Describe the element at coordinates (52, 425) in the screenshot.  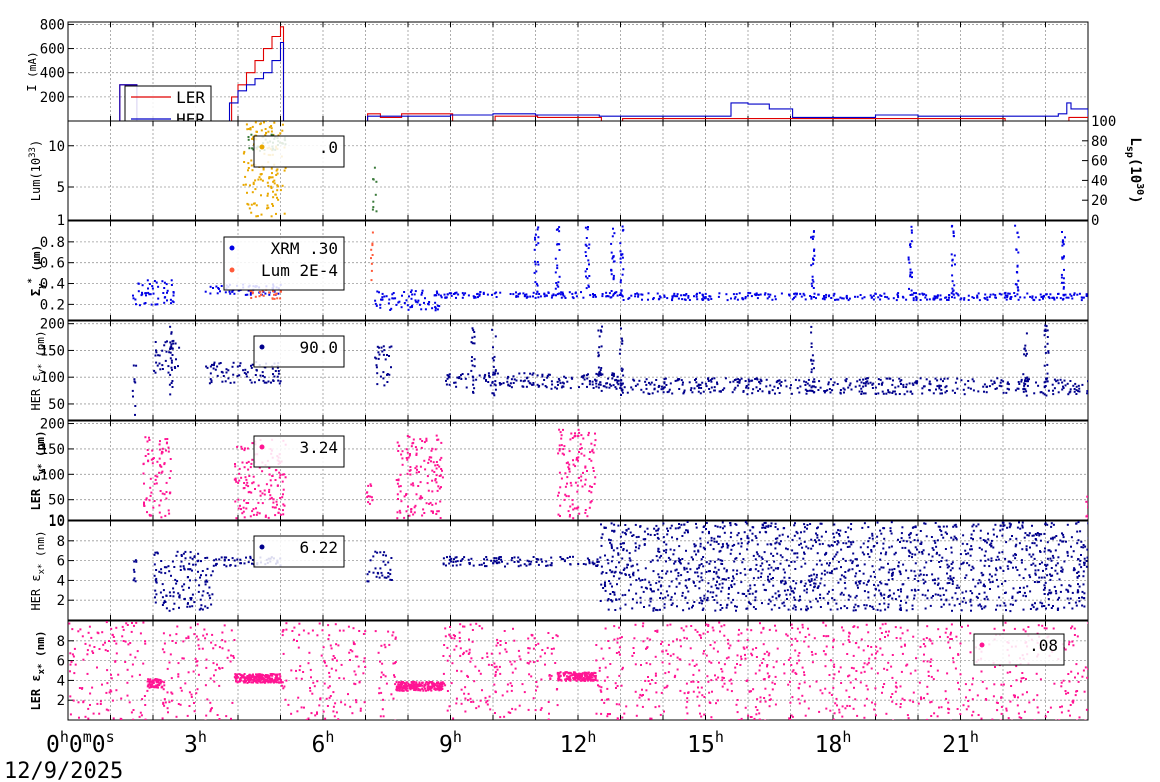
I see `y-tick-label: 200` at that location.